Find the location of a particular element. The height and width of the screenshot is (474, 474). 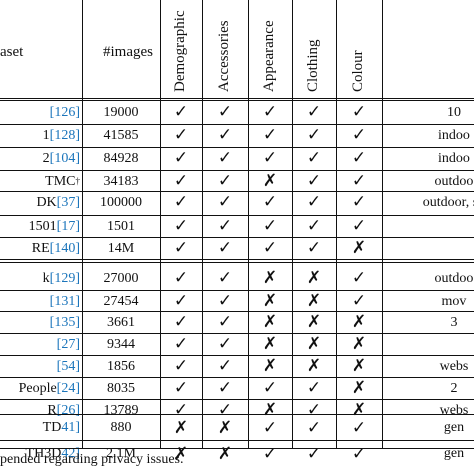

dataset-name-cell: [54] is located at coordinates (40, 366).